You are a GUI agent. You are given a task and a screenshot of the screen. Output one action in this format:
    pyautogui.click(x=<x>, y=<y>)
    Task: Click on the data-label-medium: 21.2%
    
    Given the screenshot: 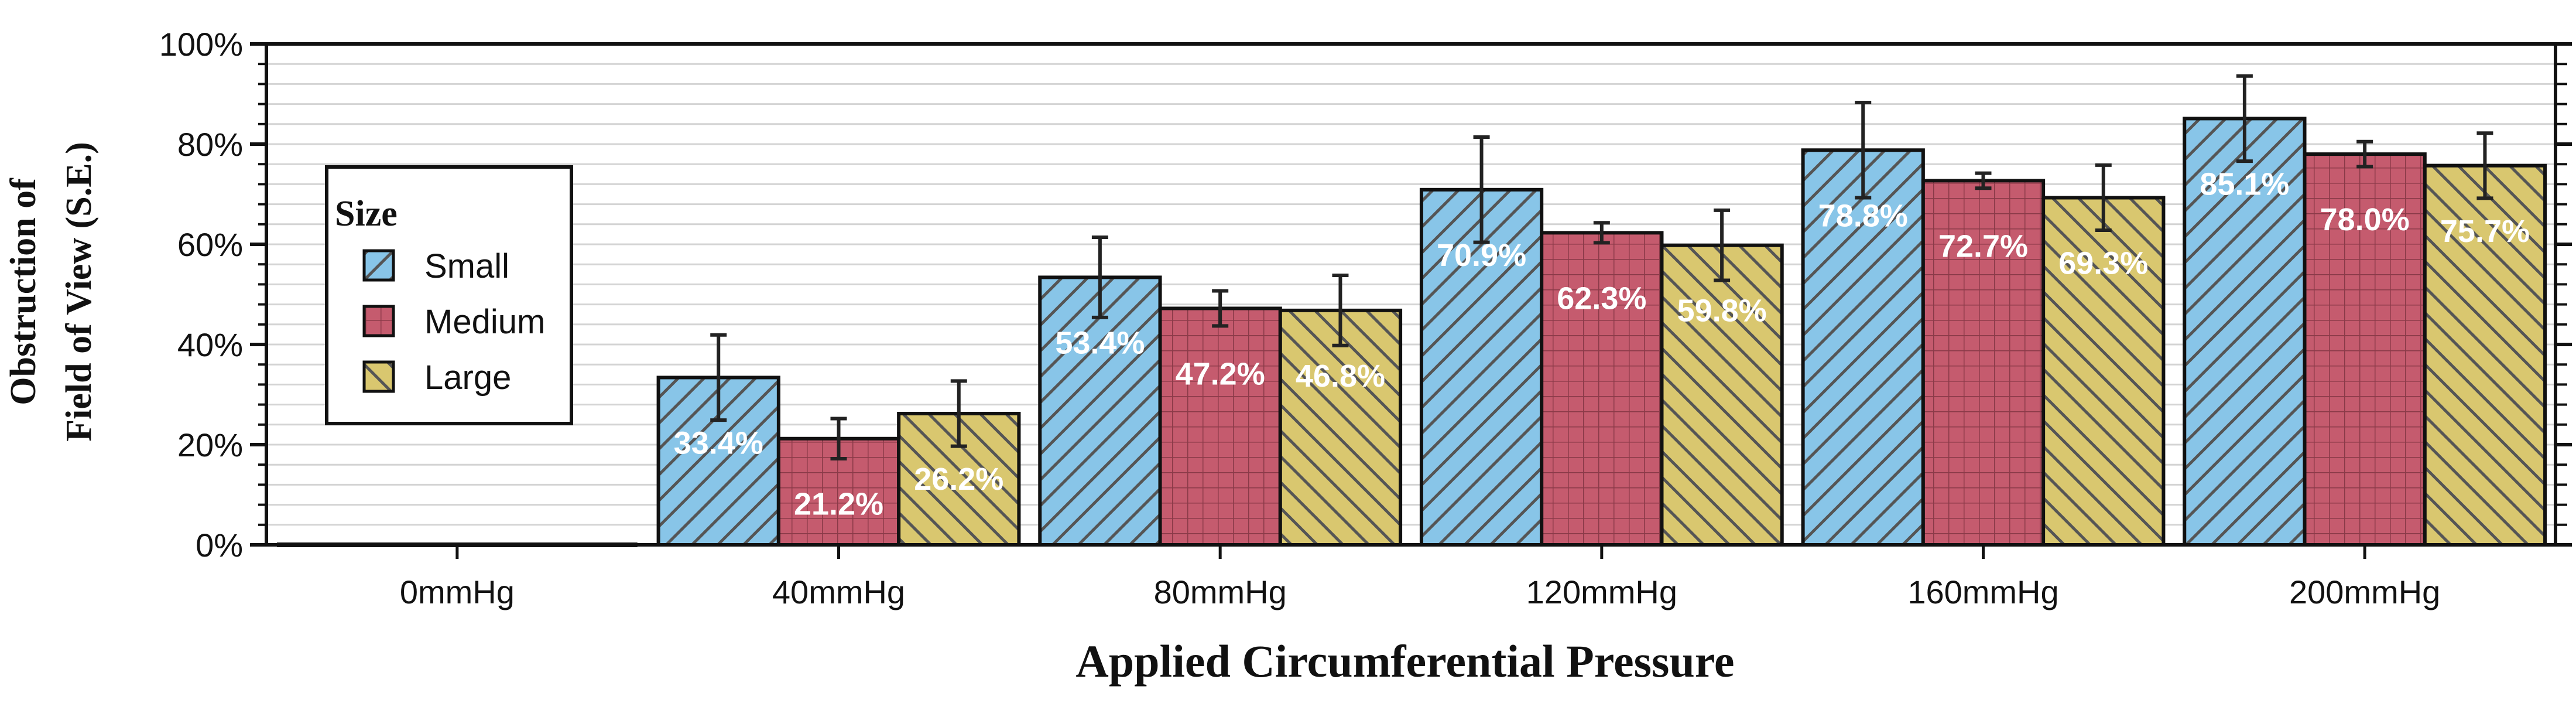 What is the action you would take?
    pyautogui.click(x=838, y=504)
    